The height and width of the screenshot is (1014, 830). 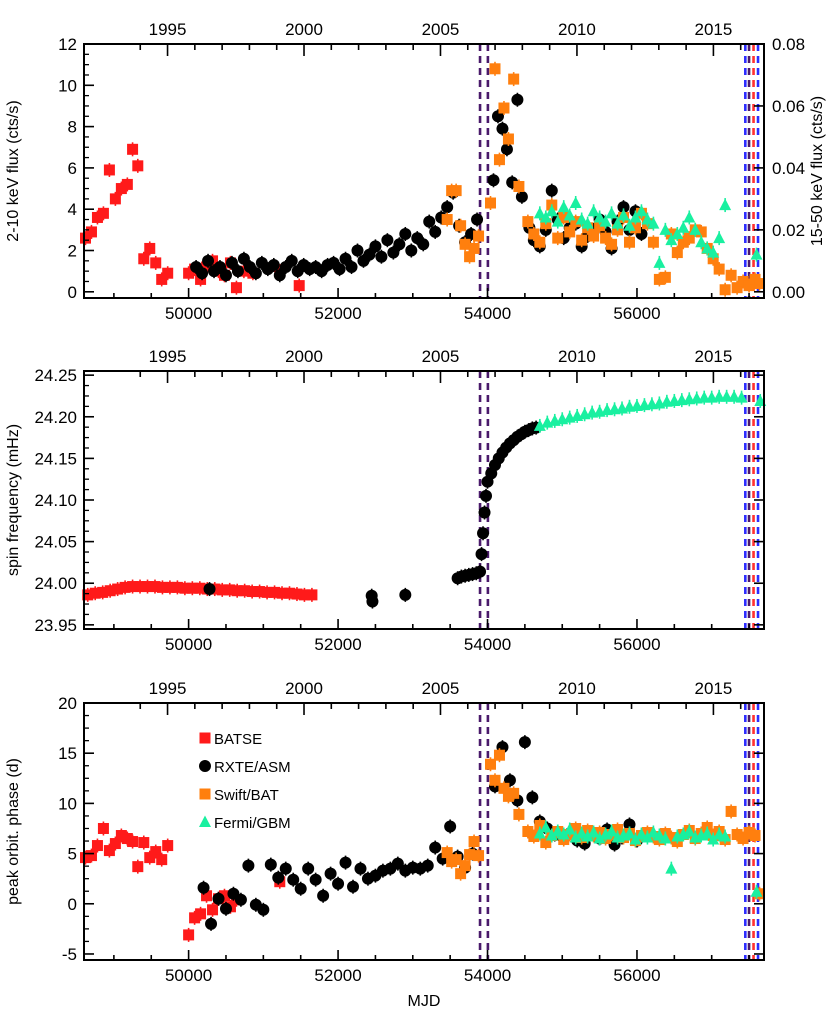 I want to click on x-tick-label: 50000, so click(x=188, y=975).